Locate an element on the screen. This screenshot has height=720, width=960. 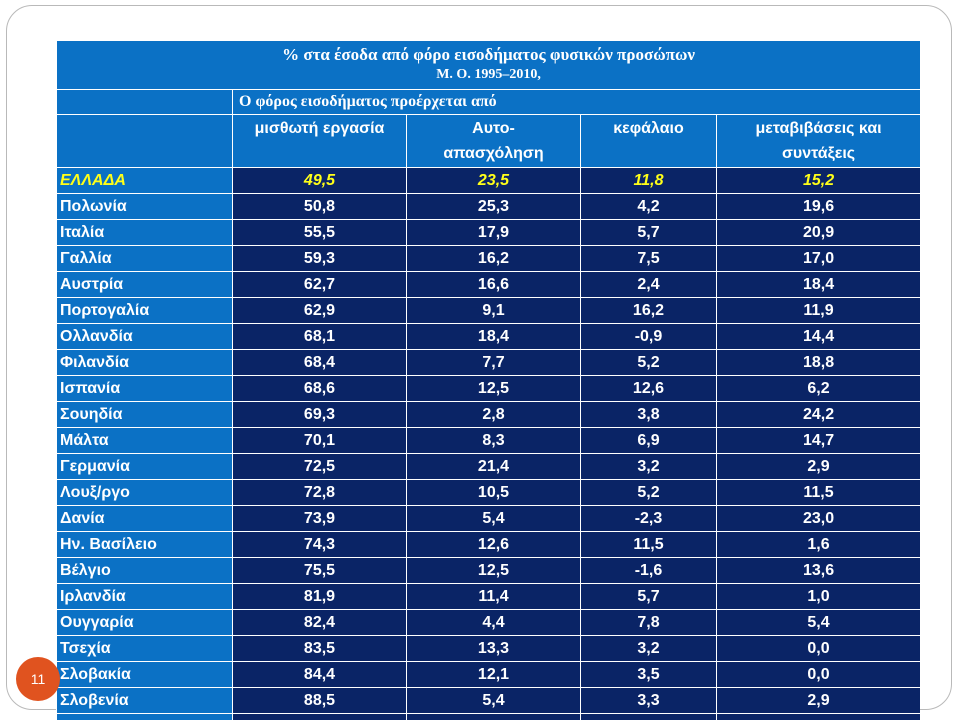
country-cell: Σουηδία is located at coordinates (144, 414).